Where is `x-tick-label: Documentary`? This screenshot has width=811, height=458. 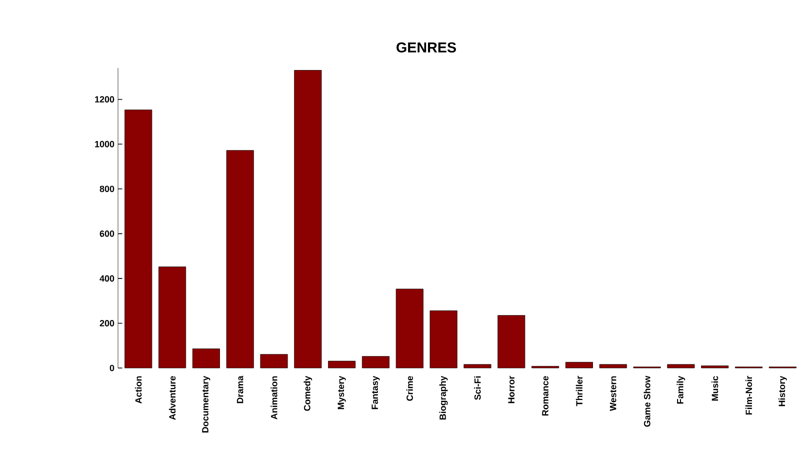
x-tick-label: Documentary is located at coordinates (206, 404).